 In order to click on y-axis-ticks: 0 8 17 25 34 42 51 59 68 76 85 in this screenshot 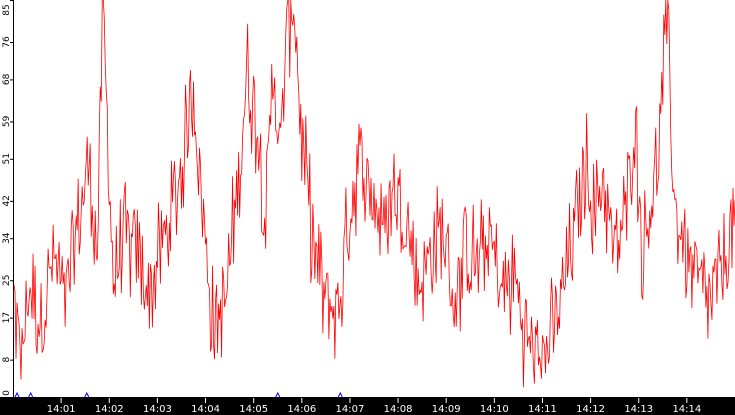, I will do `click(8, 199)`.